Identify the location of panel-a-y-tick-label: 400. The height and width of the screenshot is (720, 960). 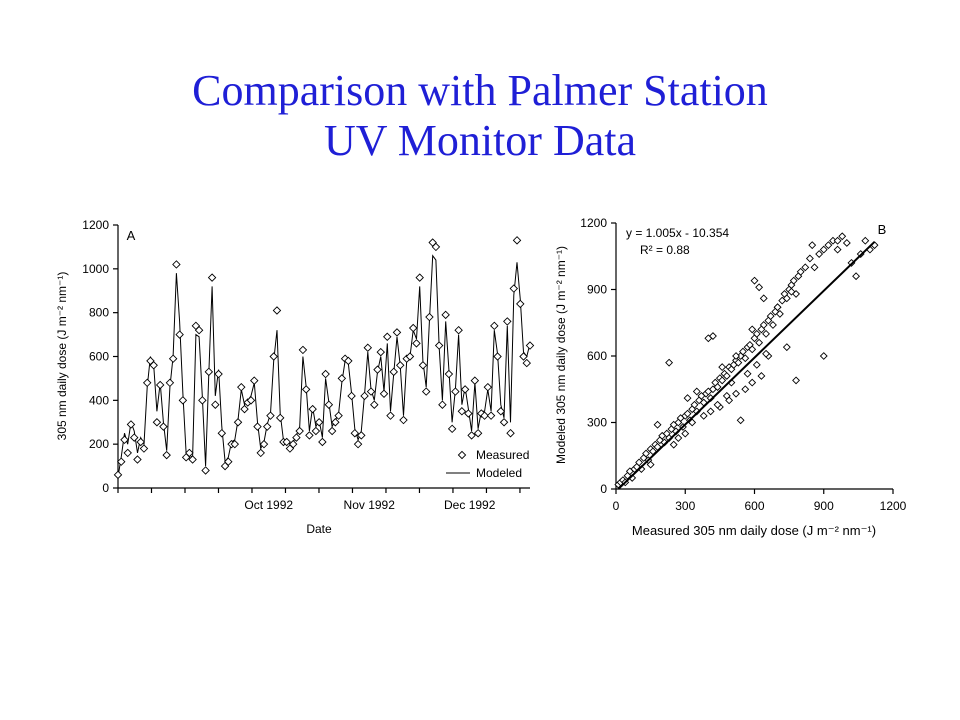
(99, 400).